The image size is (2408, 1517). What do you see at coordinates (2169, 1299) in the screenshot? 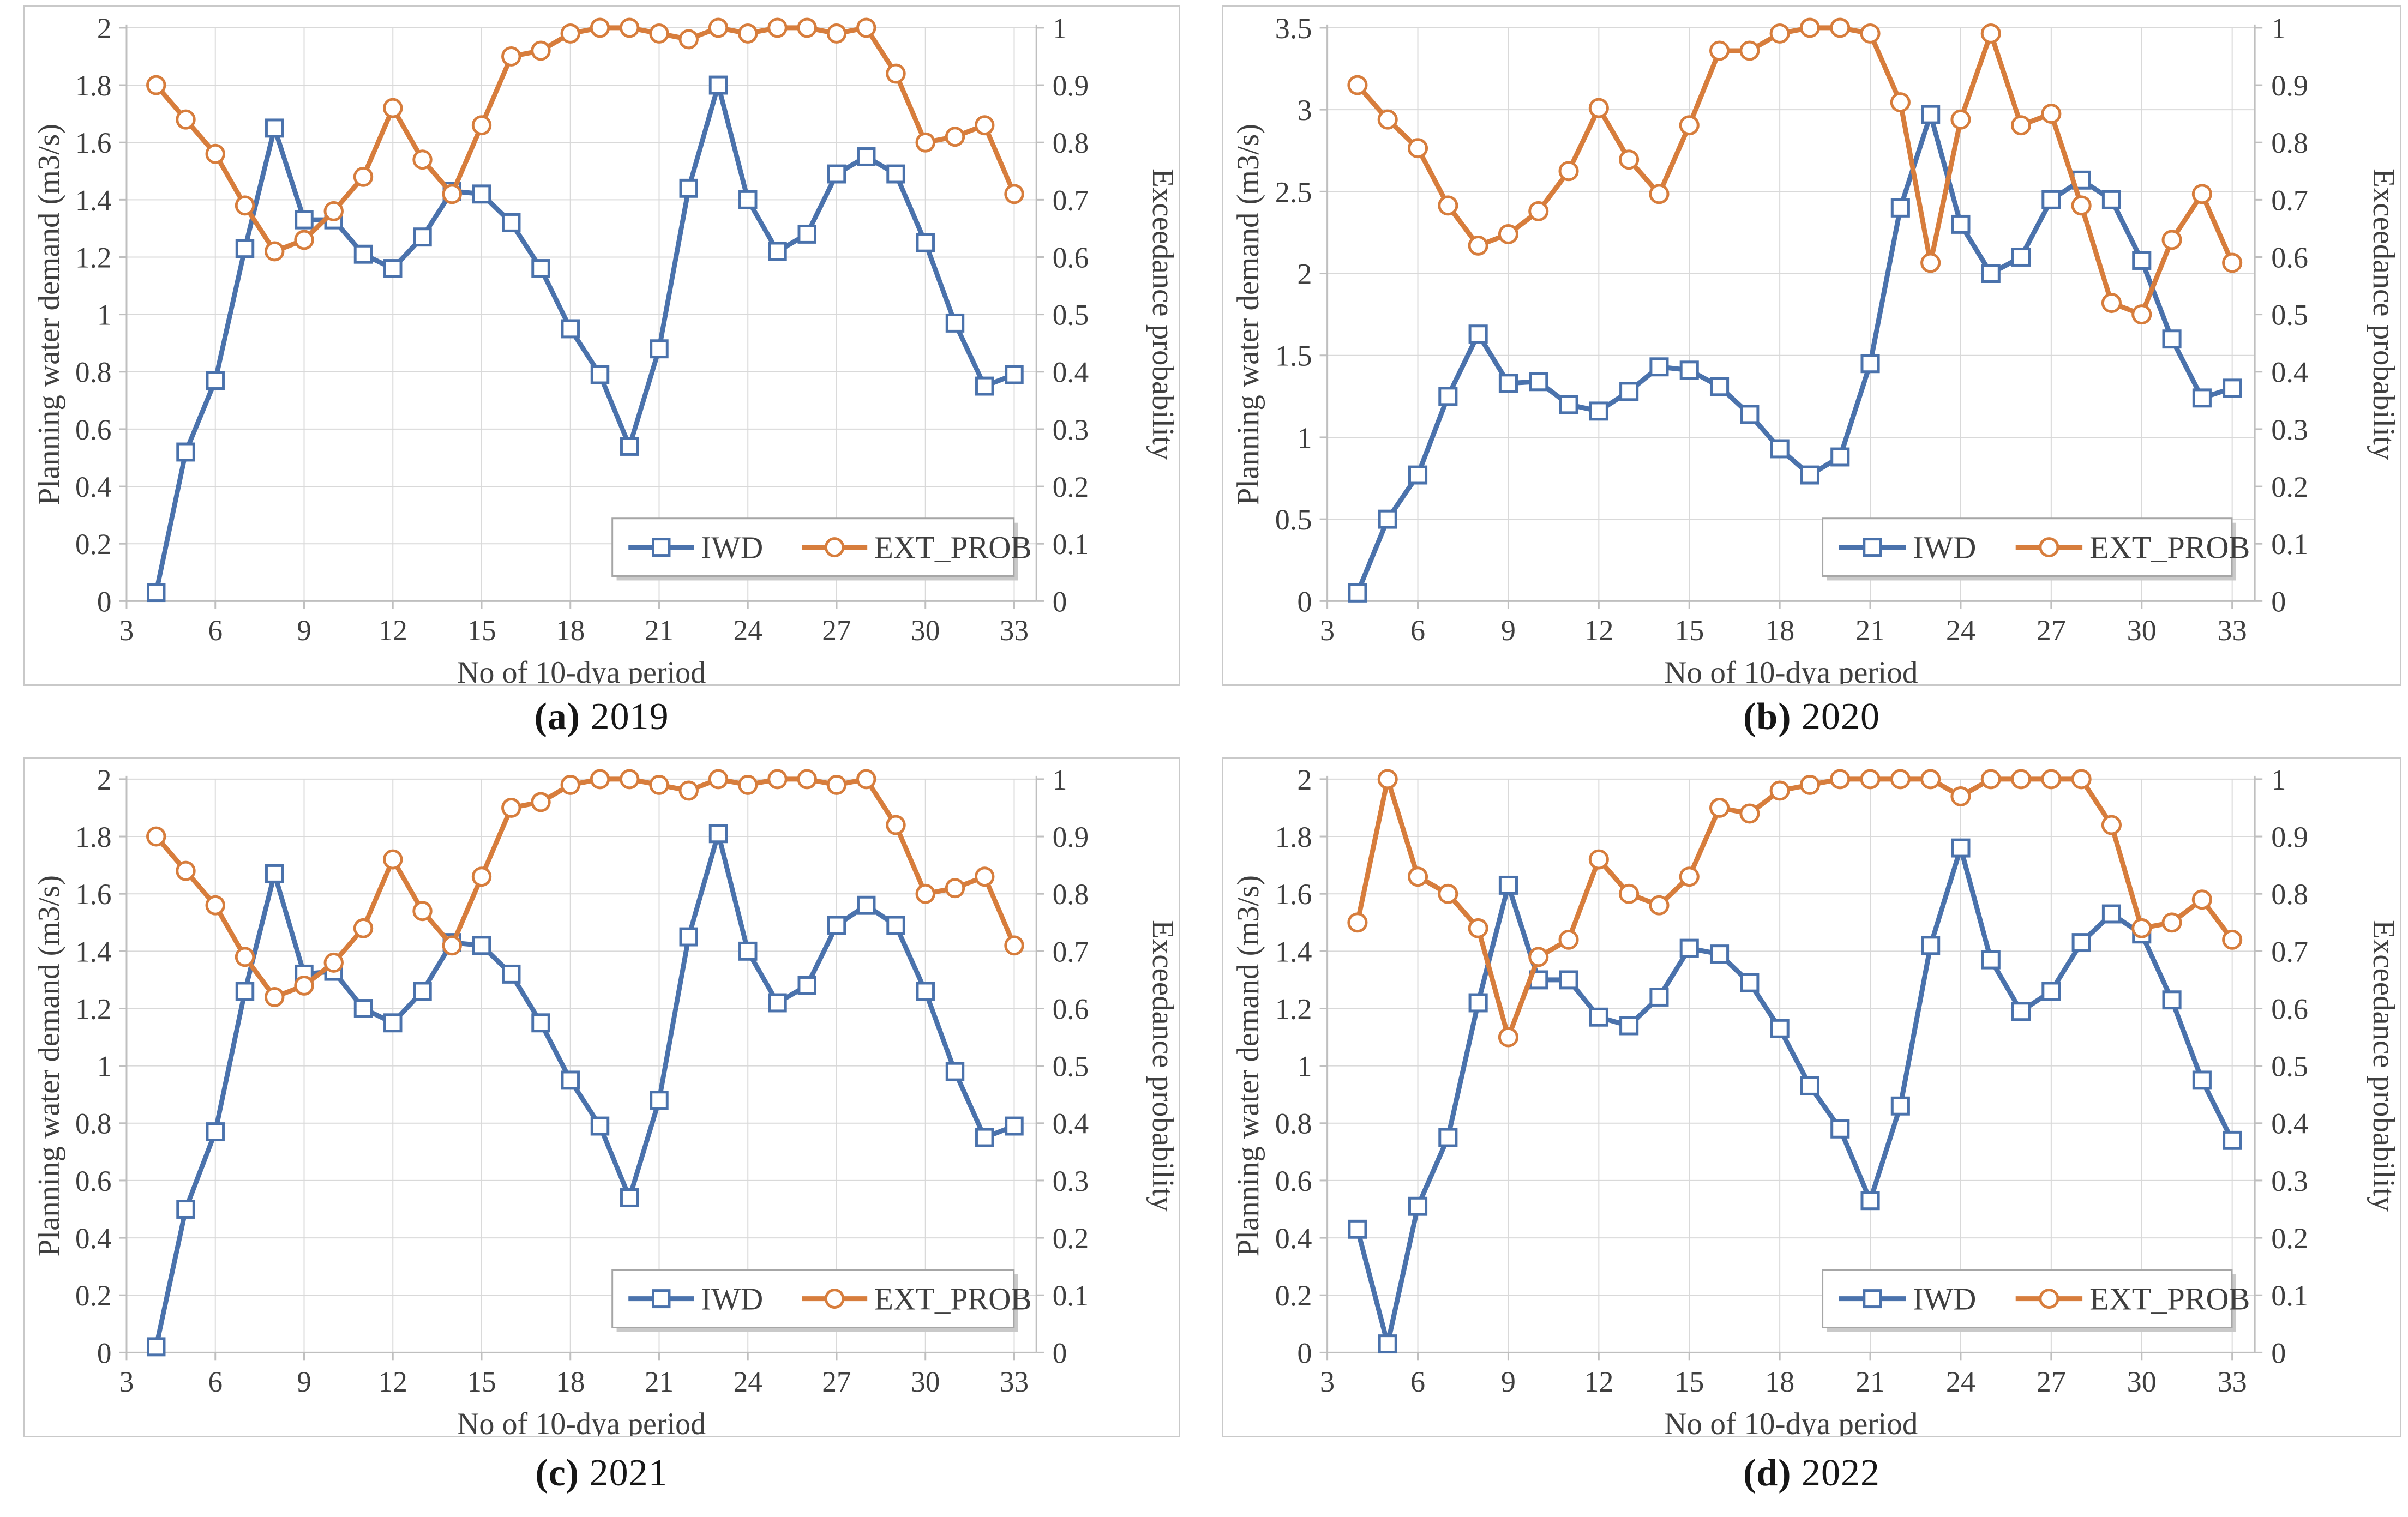
I see `legend-label-ext_prob: EXT_PROB` at bounding box center [2169, 1299].